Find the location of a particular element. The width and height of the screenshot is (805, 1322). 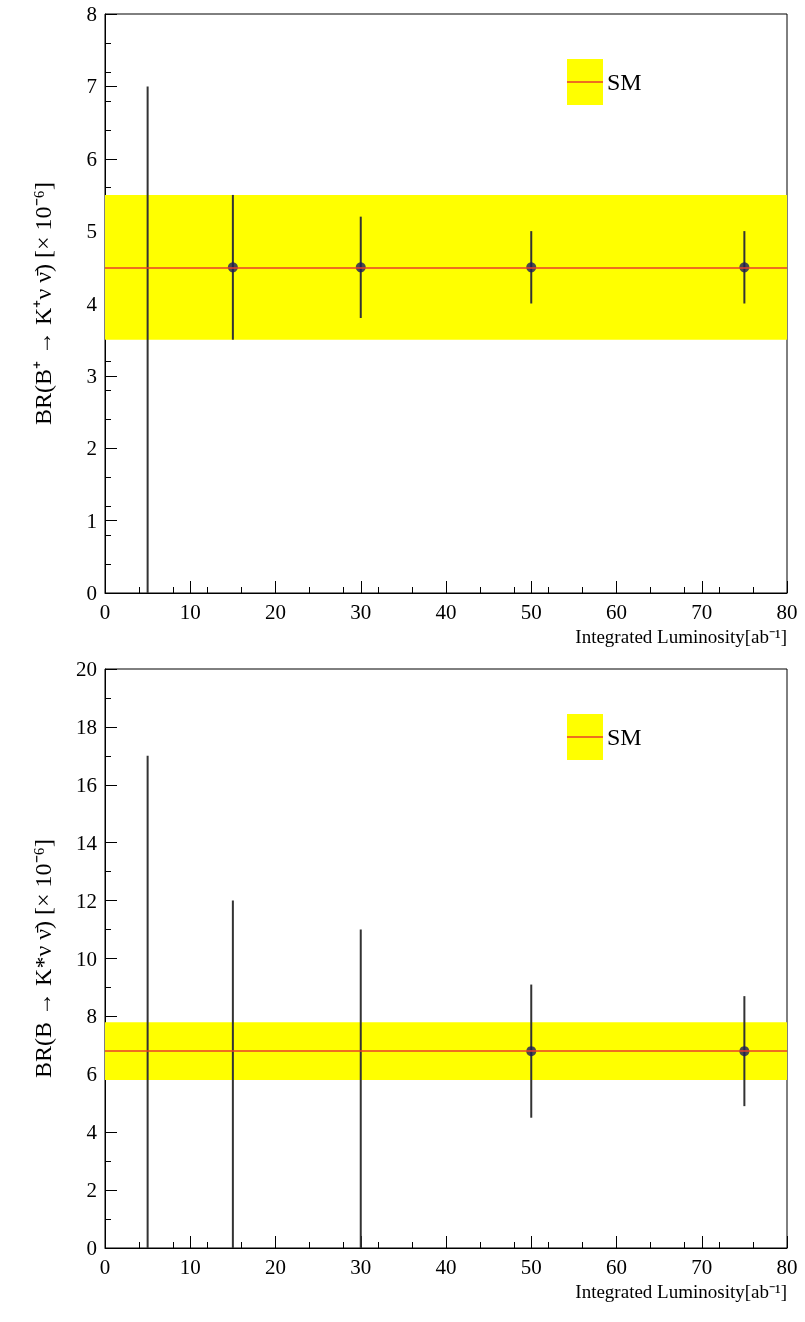

y-tick-label: 12 is located at coordinates (86, 900).